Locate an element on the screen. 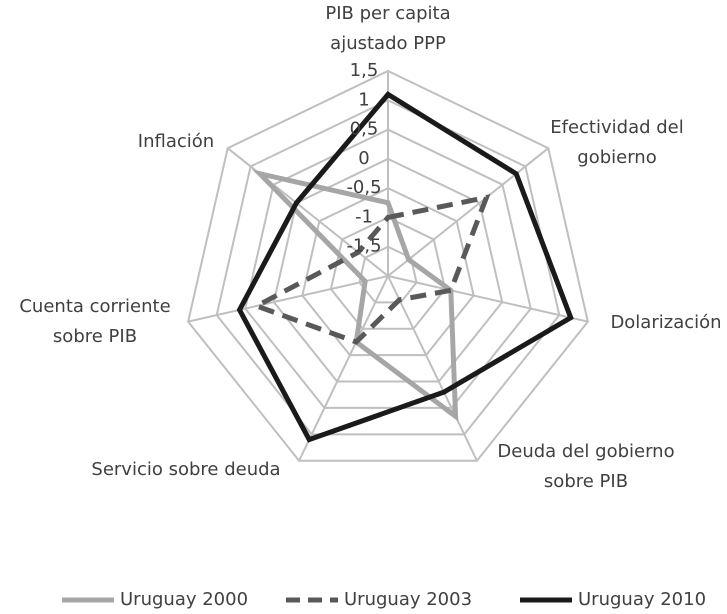 This screenshot has height=614, width=727. axis-label: Inflación is located at coordinates (176, 141).